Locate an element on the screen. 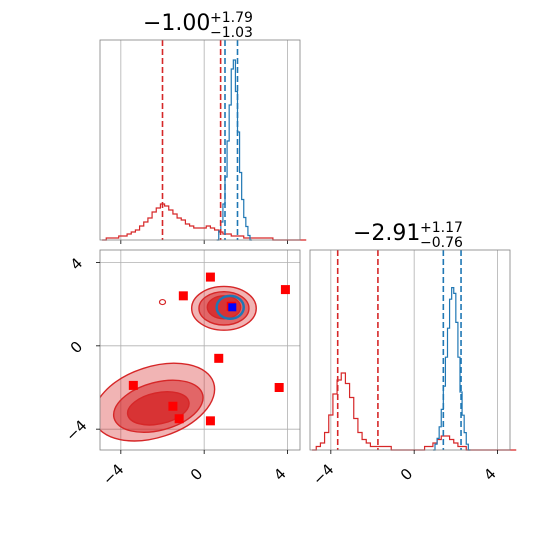 The height and width of the screenshot is (550, 550). marginal-p1-title-sup: +1.79 is located at coordinates (231, 18).